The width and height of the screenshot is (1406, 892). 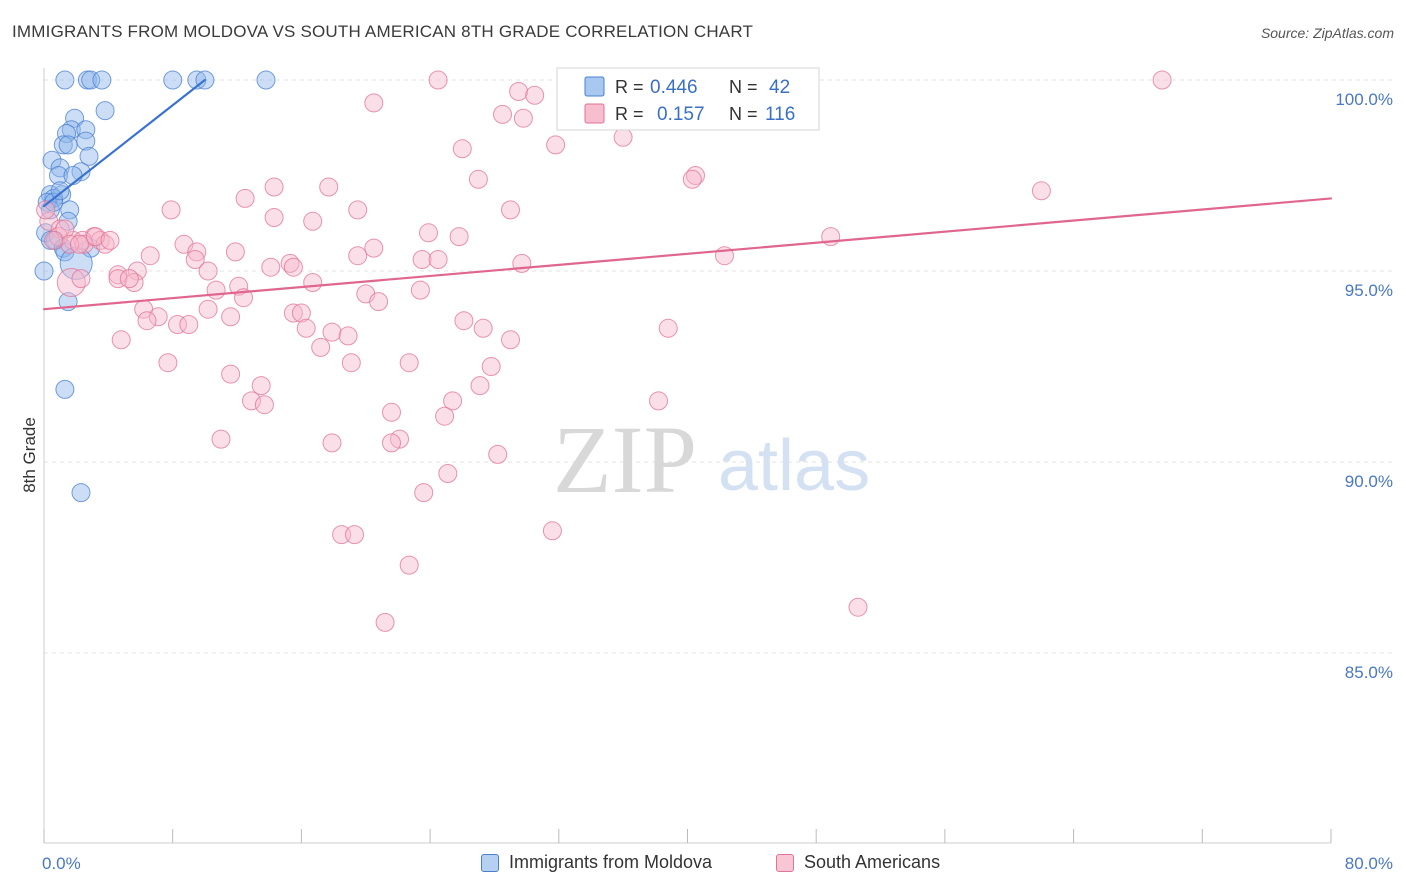 What do you see at coordinates (29, 455) in the screenshot?
I see `y-axis-label: 8th Grade` at bounding box center [29, 455].